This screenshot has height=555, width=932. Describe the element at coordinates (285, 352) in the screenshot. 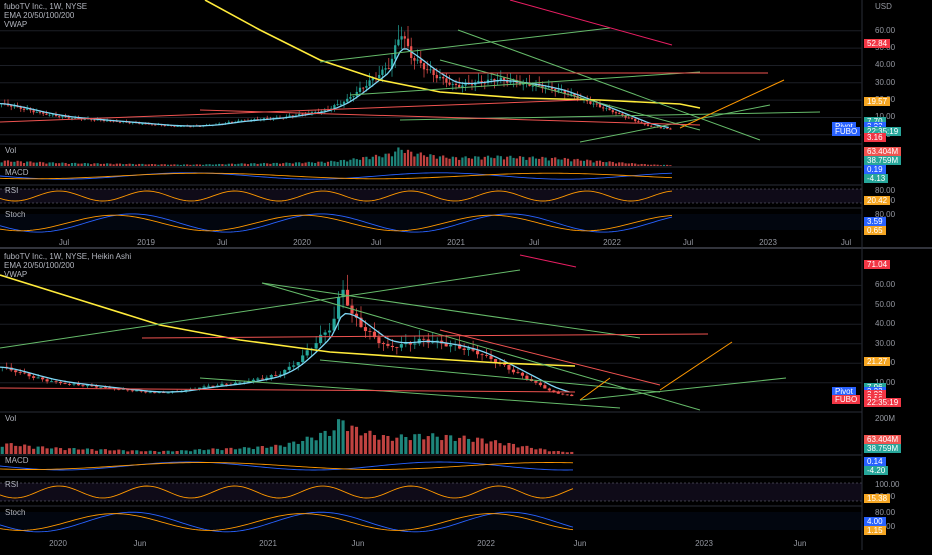

I see `bottom-ema-fast-line` at that location.